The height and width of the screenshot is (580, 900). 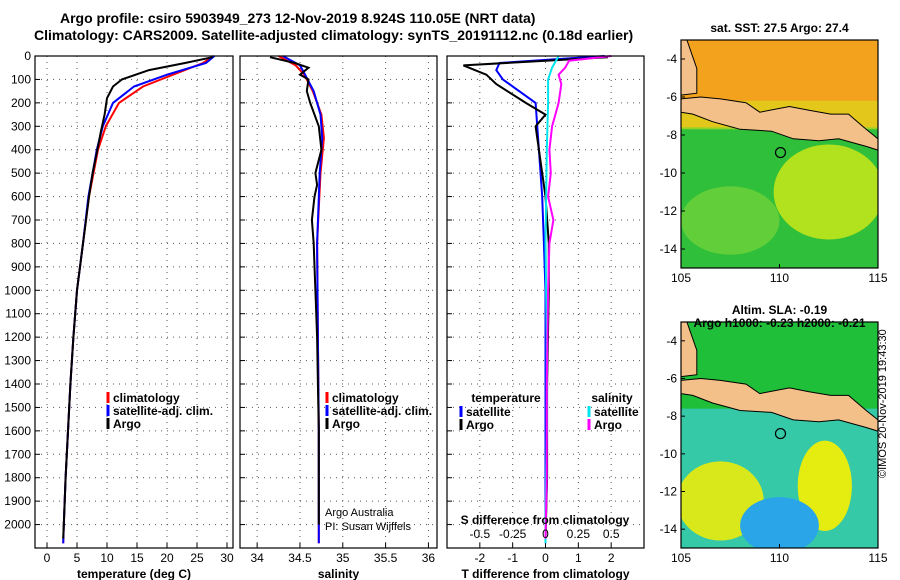 What do you see at coordinates (825, 192) in the screenshot?
I see `warm-eddy` at bounding box center [825, 192].